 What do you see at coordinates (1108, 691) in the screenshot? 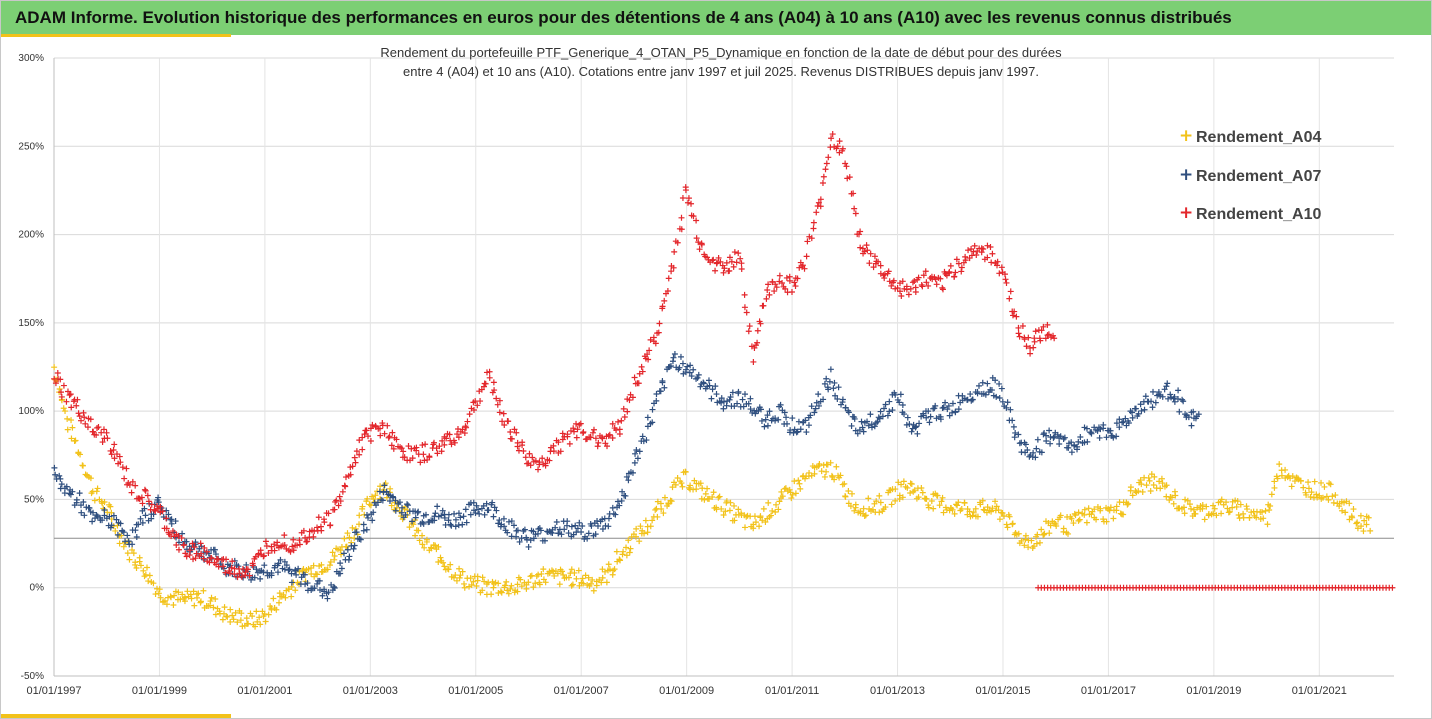
I see `x-tick-label: 01/01/2017` at bounding box center [1108, 691].